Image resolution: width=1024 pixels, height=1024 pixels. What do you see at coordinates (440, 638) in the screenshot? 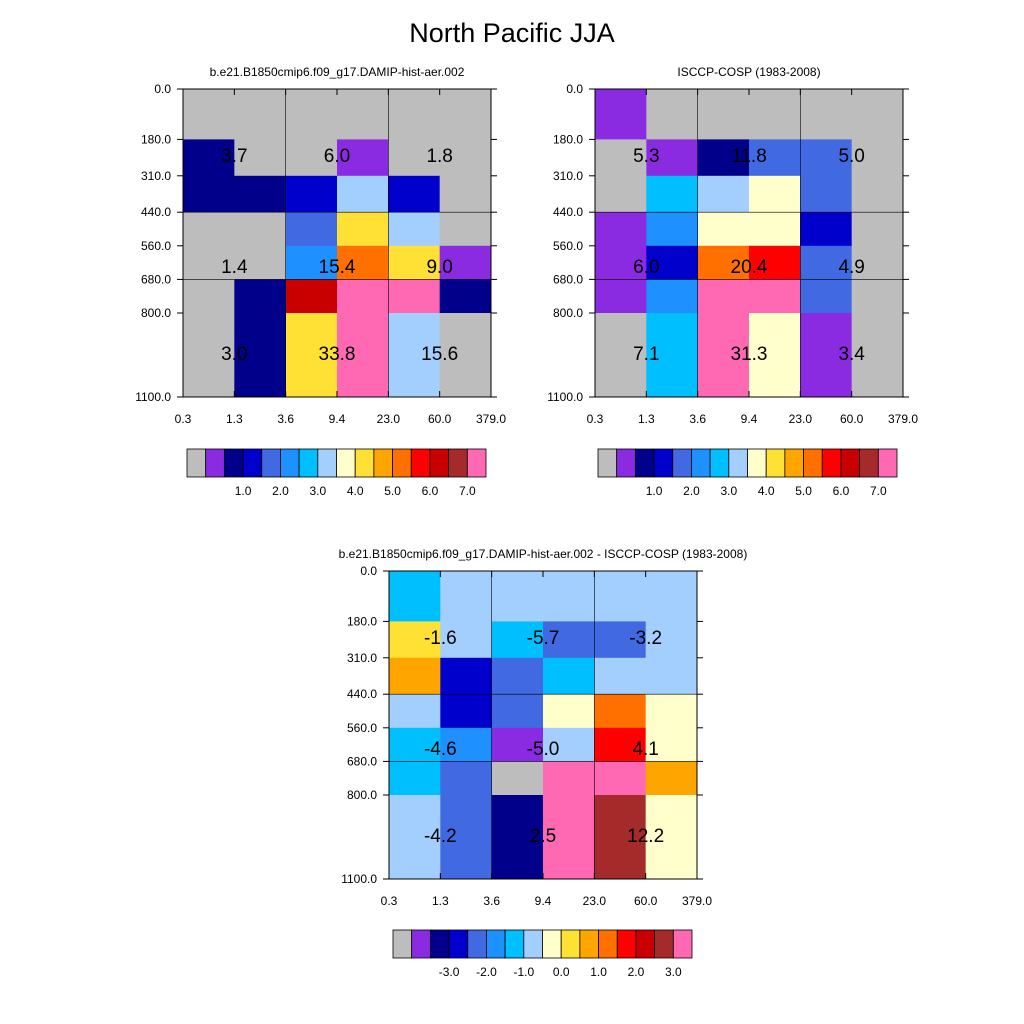
I see `data-label: -1.6` at bounding box center [440, 638].